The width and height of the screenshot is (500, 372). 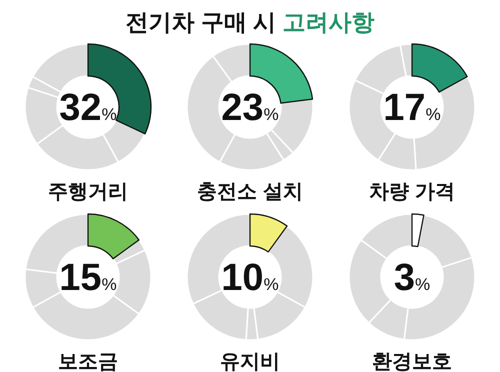 What do you see at coordinates (250, 108) in the screenshot?
I see `text: 23%` at bounding box center [250, 108].